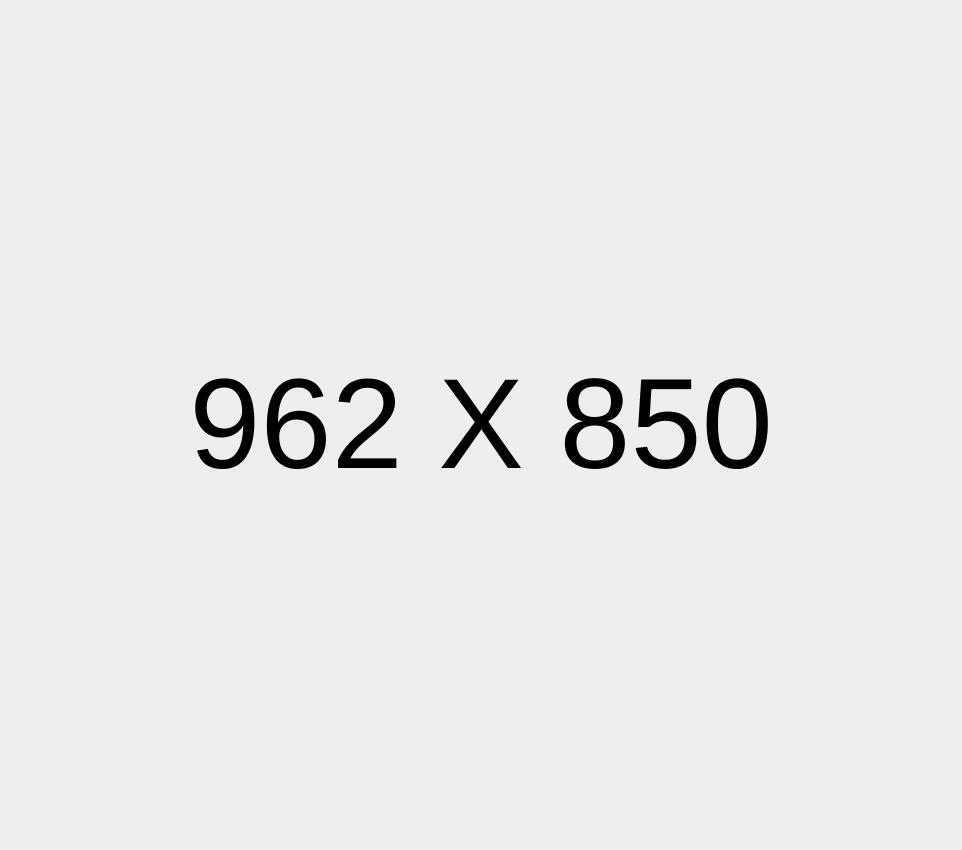 The image size is (962, 850). Describe the element at coordinates (481, 424) in the screenshot. I see `placeholder-dimensions-label: 962 X 850` at that location.